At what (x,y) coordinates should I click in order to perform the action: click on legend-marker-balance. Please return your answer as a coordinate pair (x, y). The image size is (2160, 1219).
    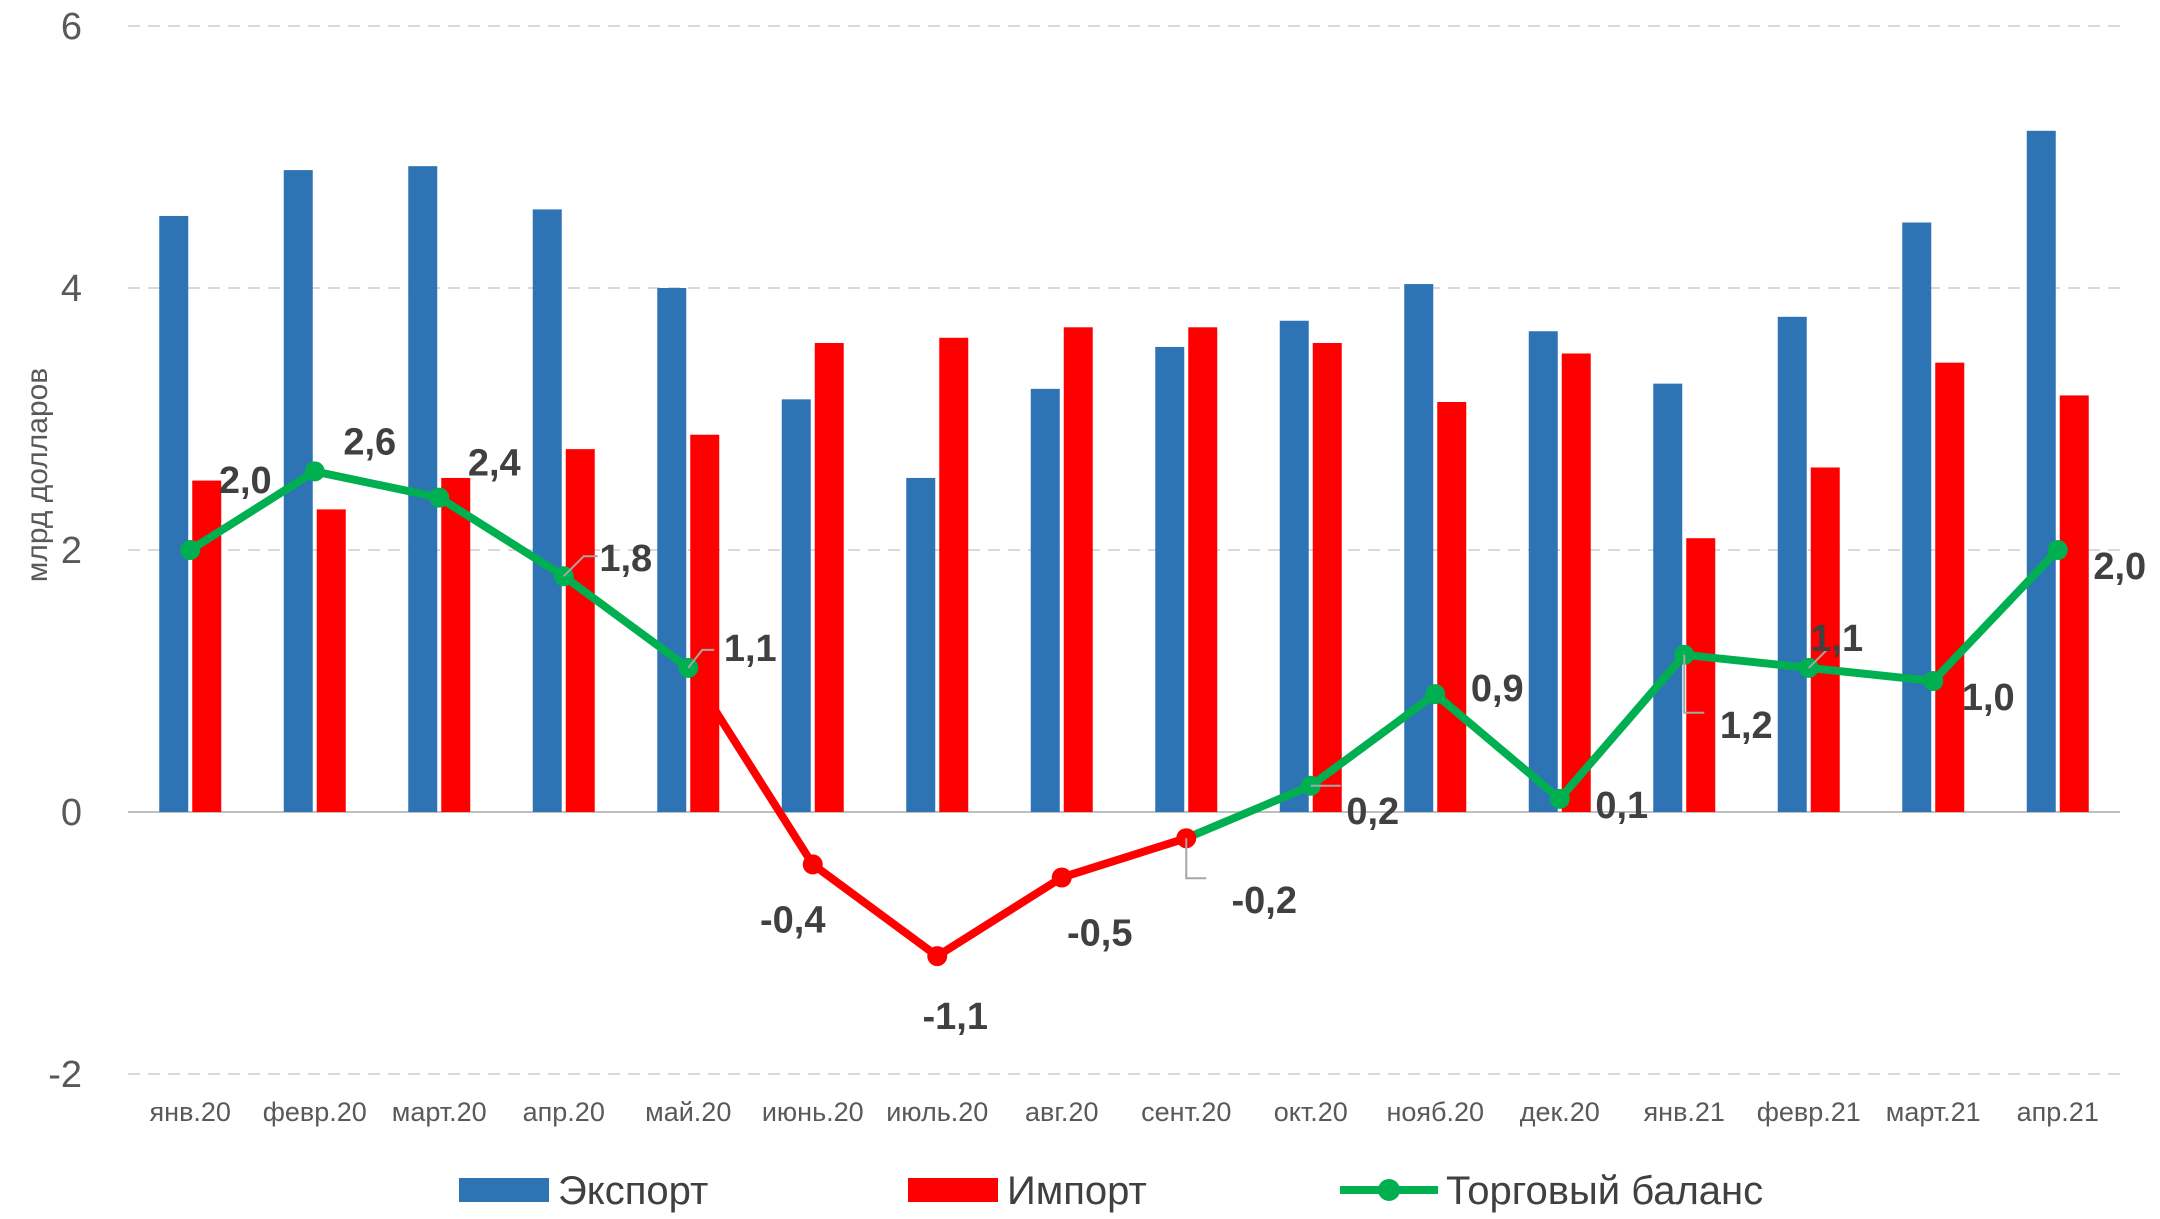
    Looking at the image, I should click on (1389, 1190).